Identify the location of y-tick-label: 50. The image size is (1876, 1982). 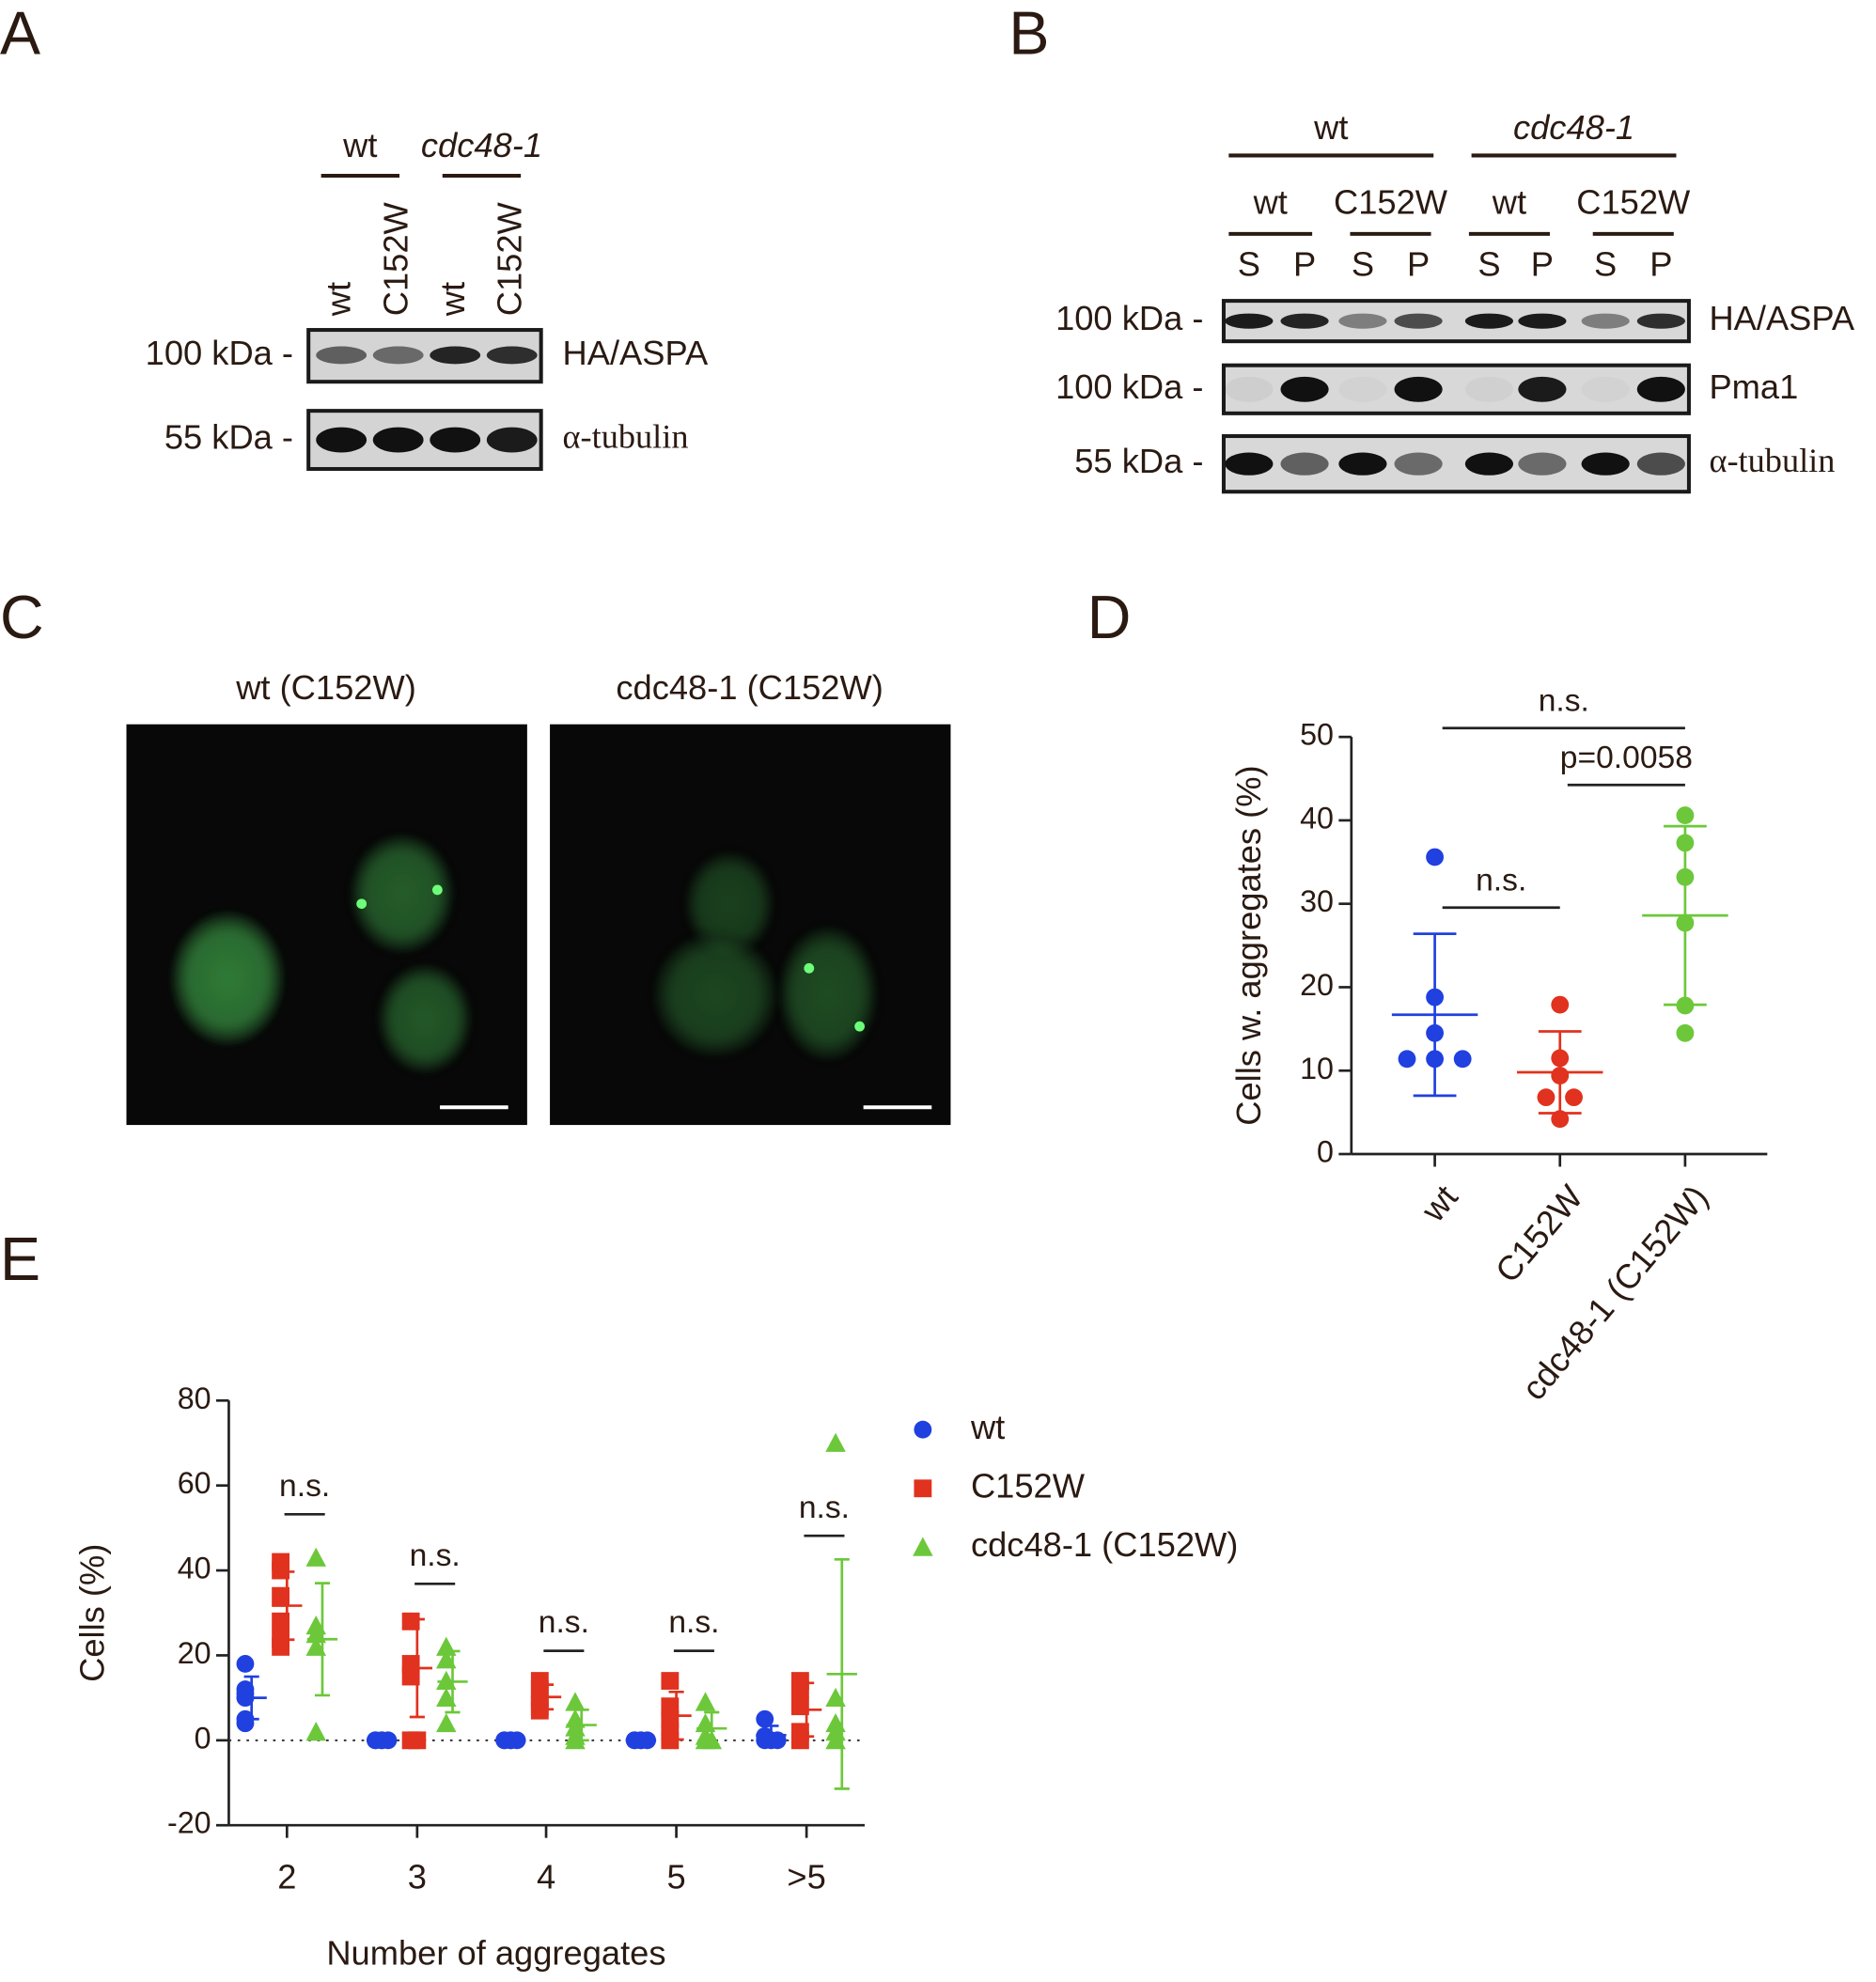
(1317, 735).